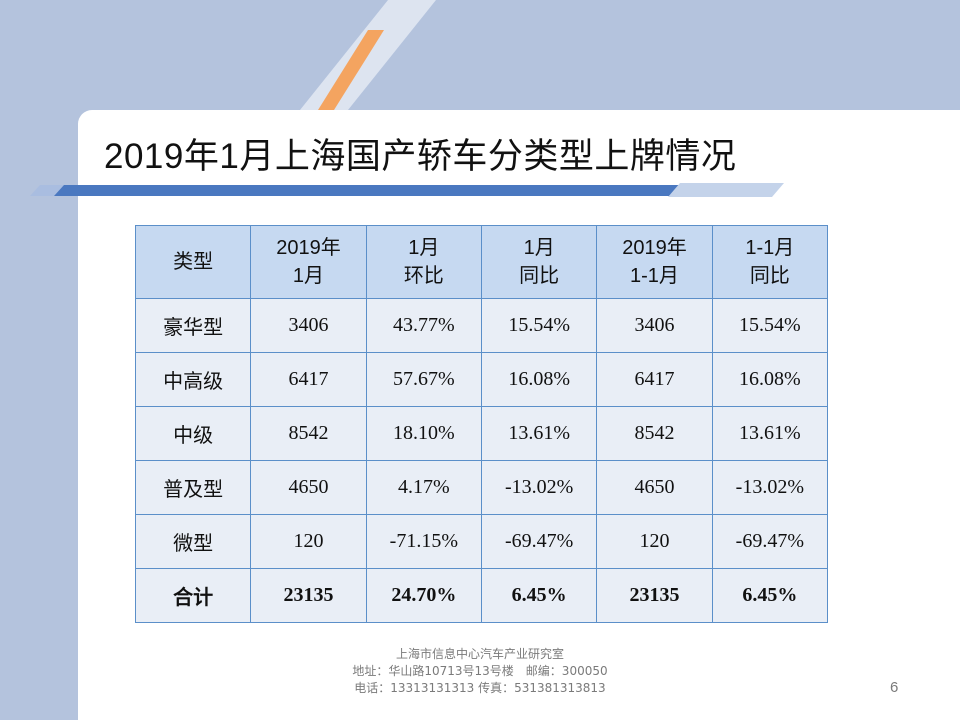 The image size is (960, 720). What do you see at coordinates (539, 262) in the screenshot?
I see `header-jan-yoy: 1月同比` at bounding box center [539, 262].